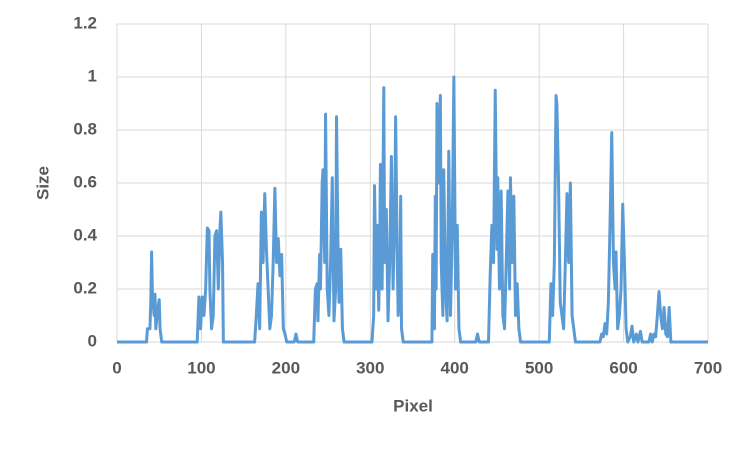 Image resolution: width=750 pixels, height=450 pixels. What do you see at coordinates (539, 367) in the screenshot?
I see `x-tick-label: 500` at bounding box center [539, 367].